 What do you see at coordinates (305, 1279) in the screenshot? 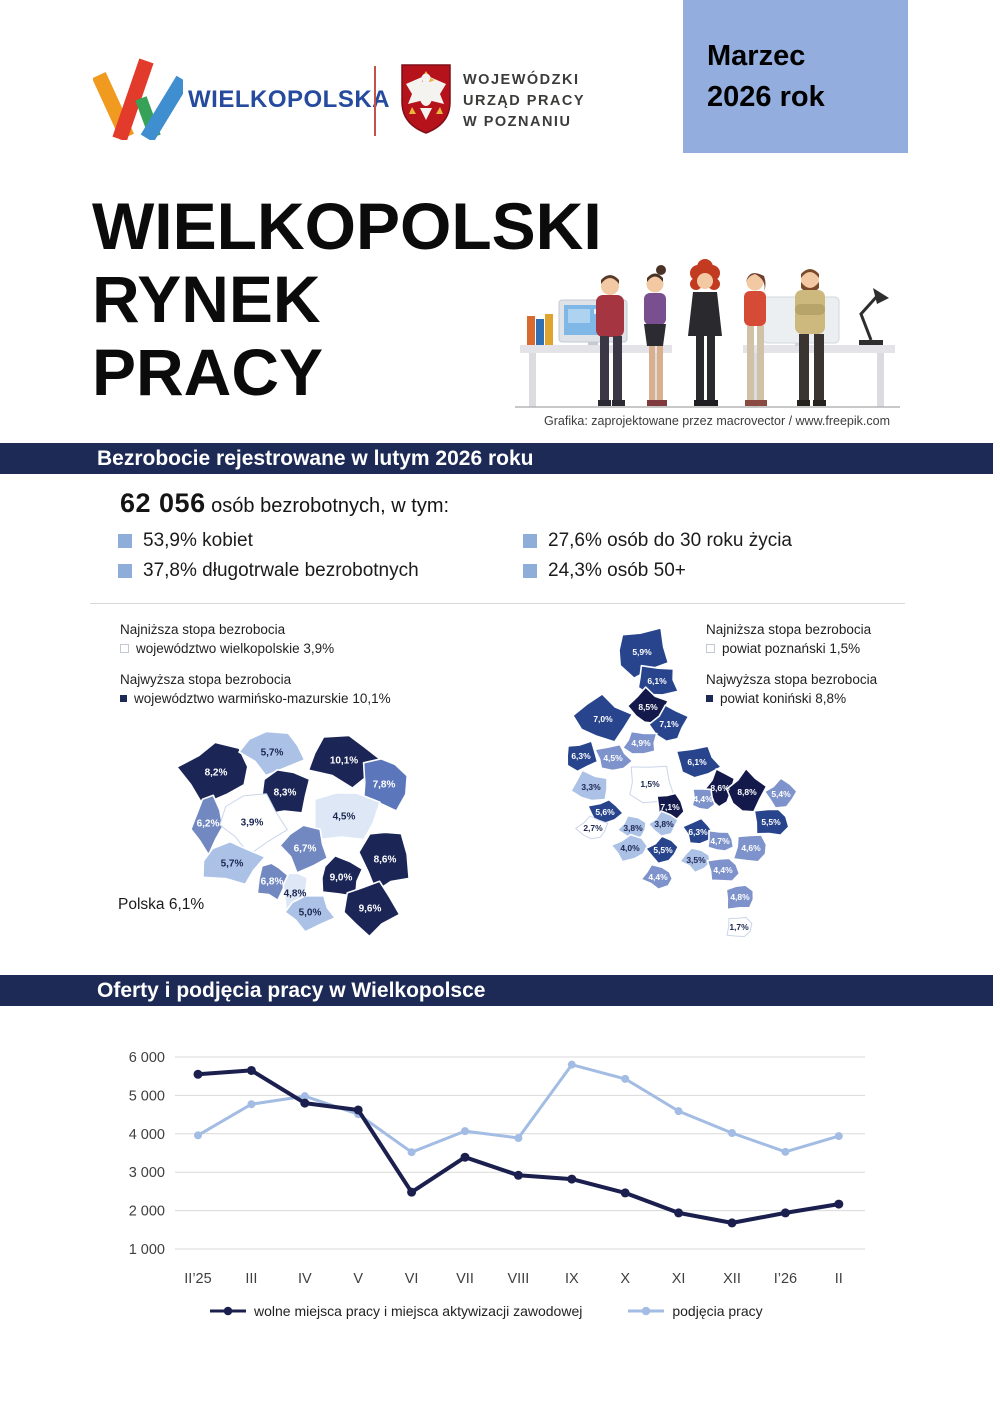
I see `x-axis-tick-label: IV` at bounding box center [305, 1279].